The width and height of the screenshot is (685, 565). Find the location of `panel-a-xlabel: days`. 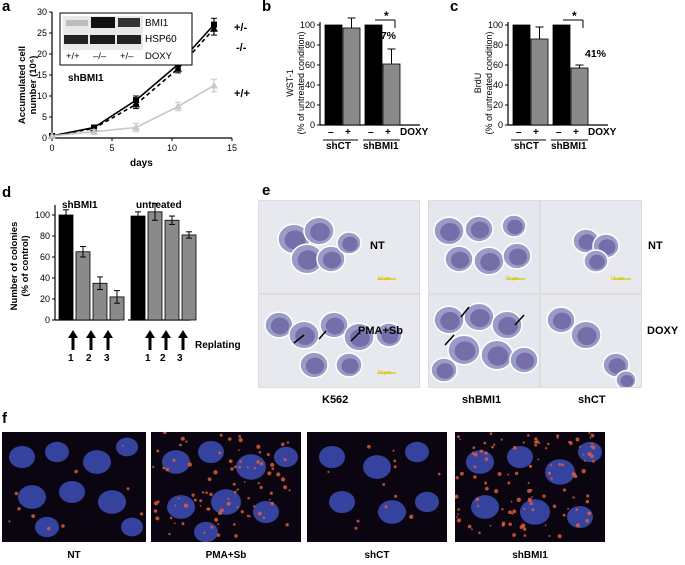

panel-a-xlabel: days is located at coordinates (141, 163).